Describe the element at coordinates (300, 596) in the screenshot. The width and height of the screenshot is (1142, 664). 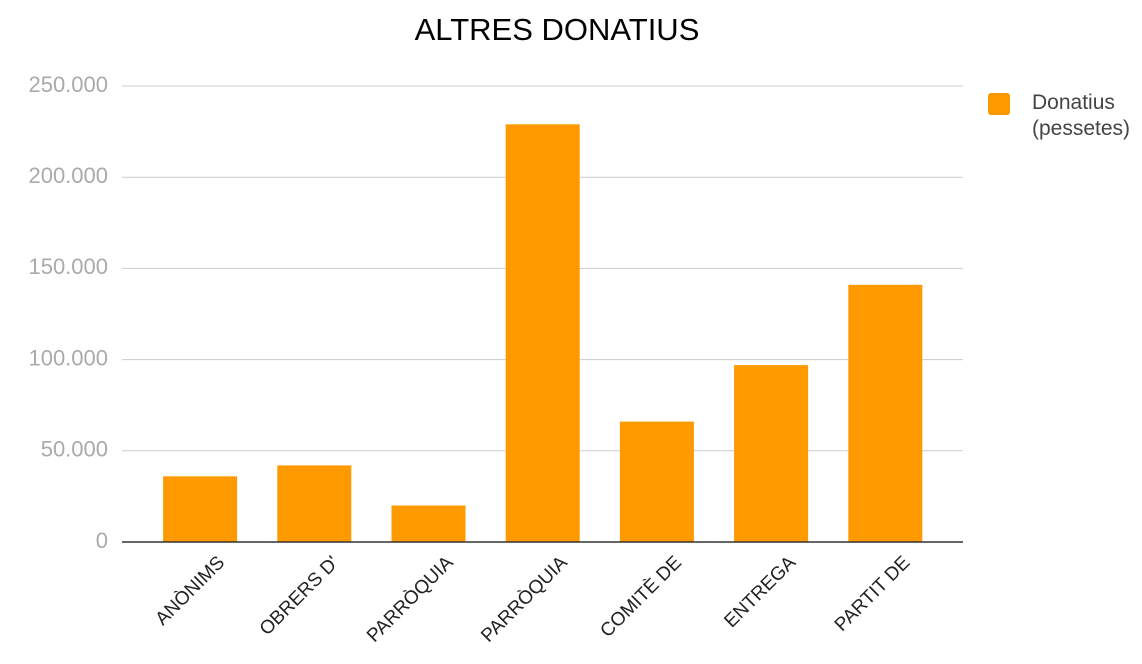
I see `x-tick-label: OBRERS D'` at that location.